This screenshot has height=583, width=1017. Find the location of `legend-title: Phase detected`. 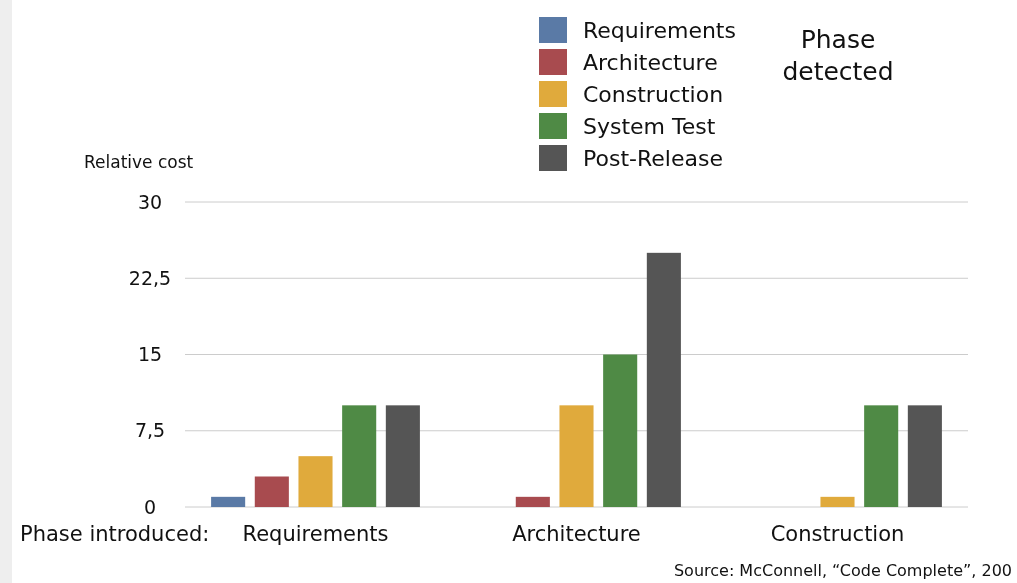

legend-title: Phase detected is located at coordinates (838, 55).